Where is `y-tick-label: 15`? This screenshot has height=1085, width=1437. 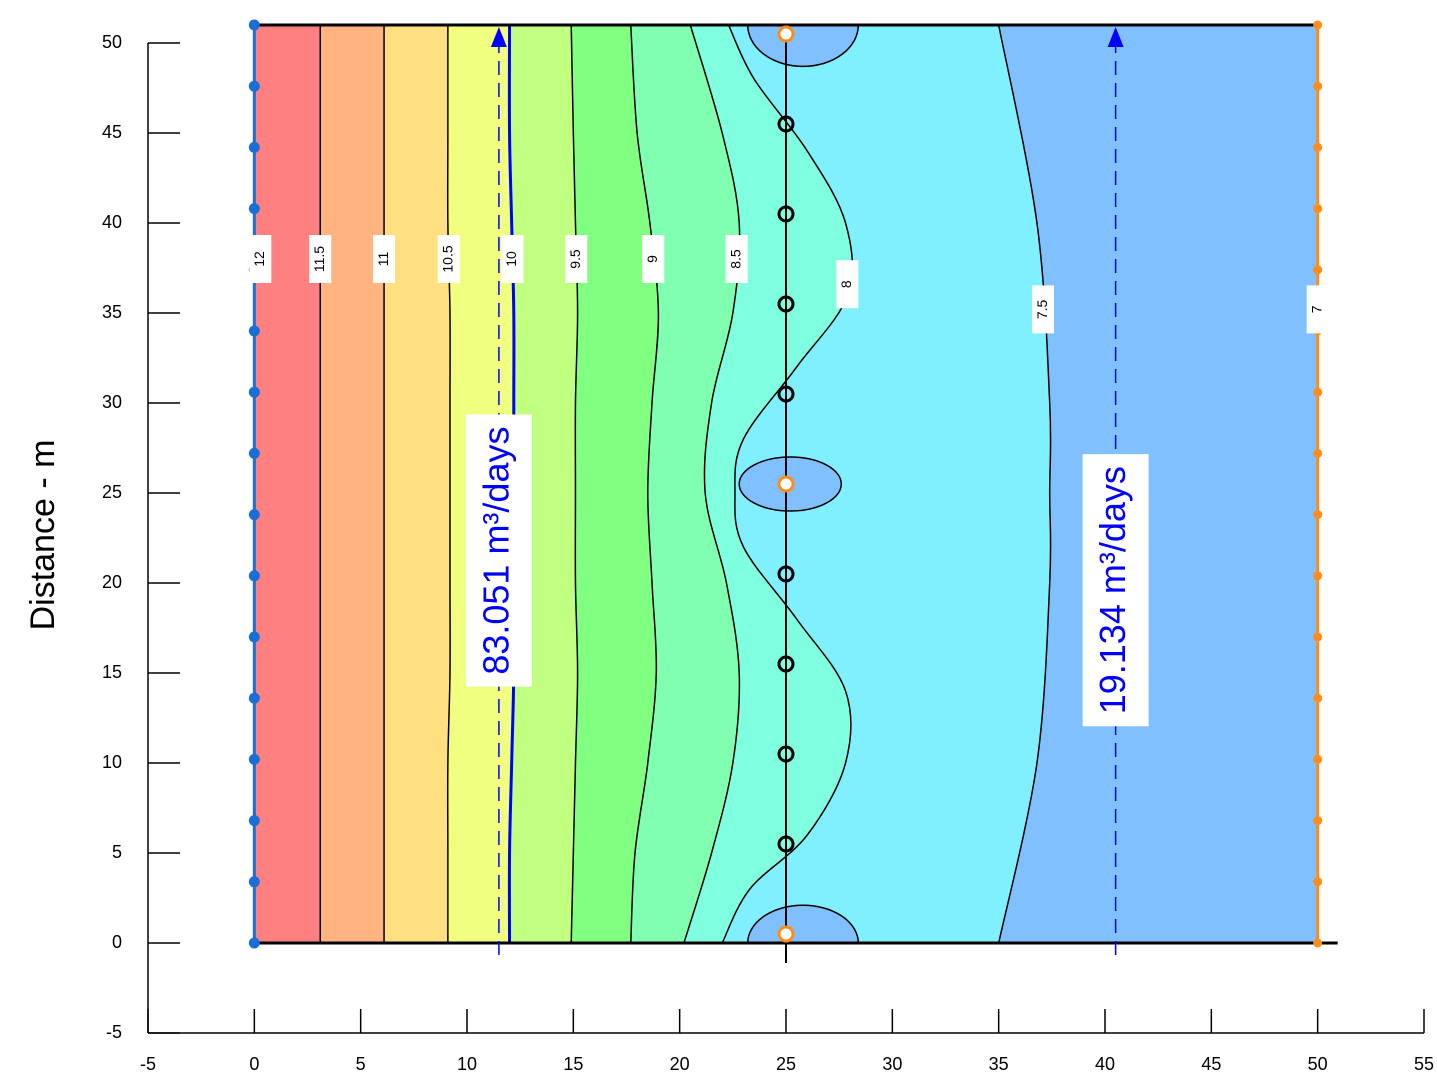
y-tick-label: 15 is located at coordinates (112, 672).